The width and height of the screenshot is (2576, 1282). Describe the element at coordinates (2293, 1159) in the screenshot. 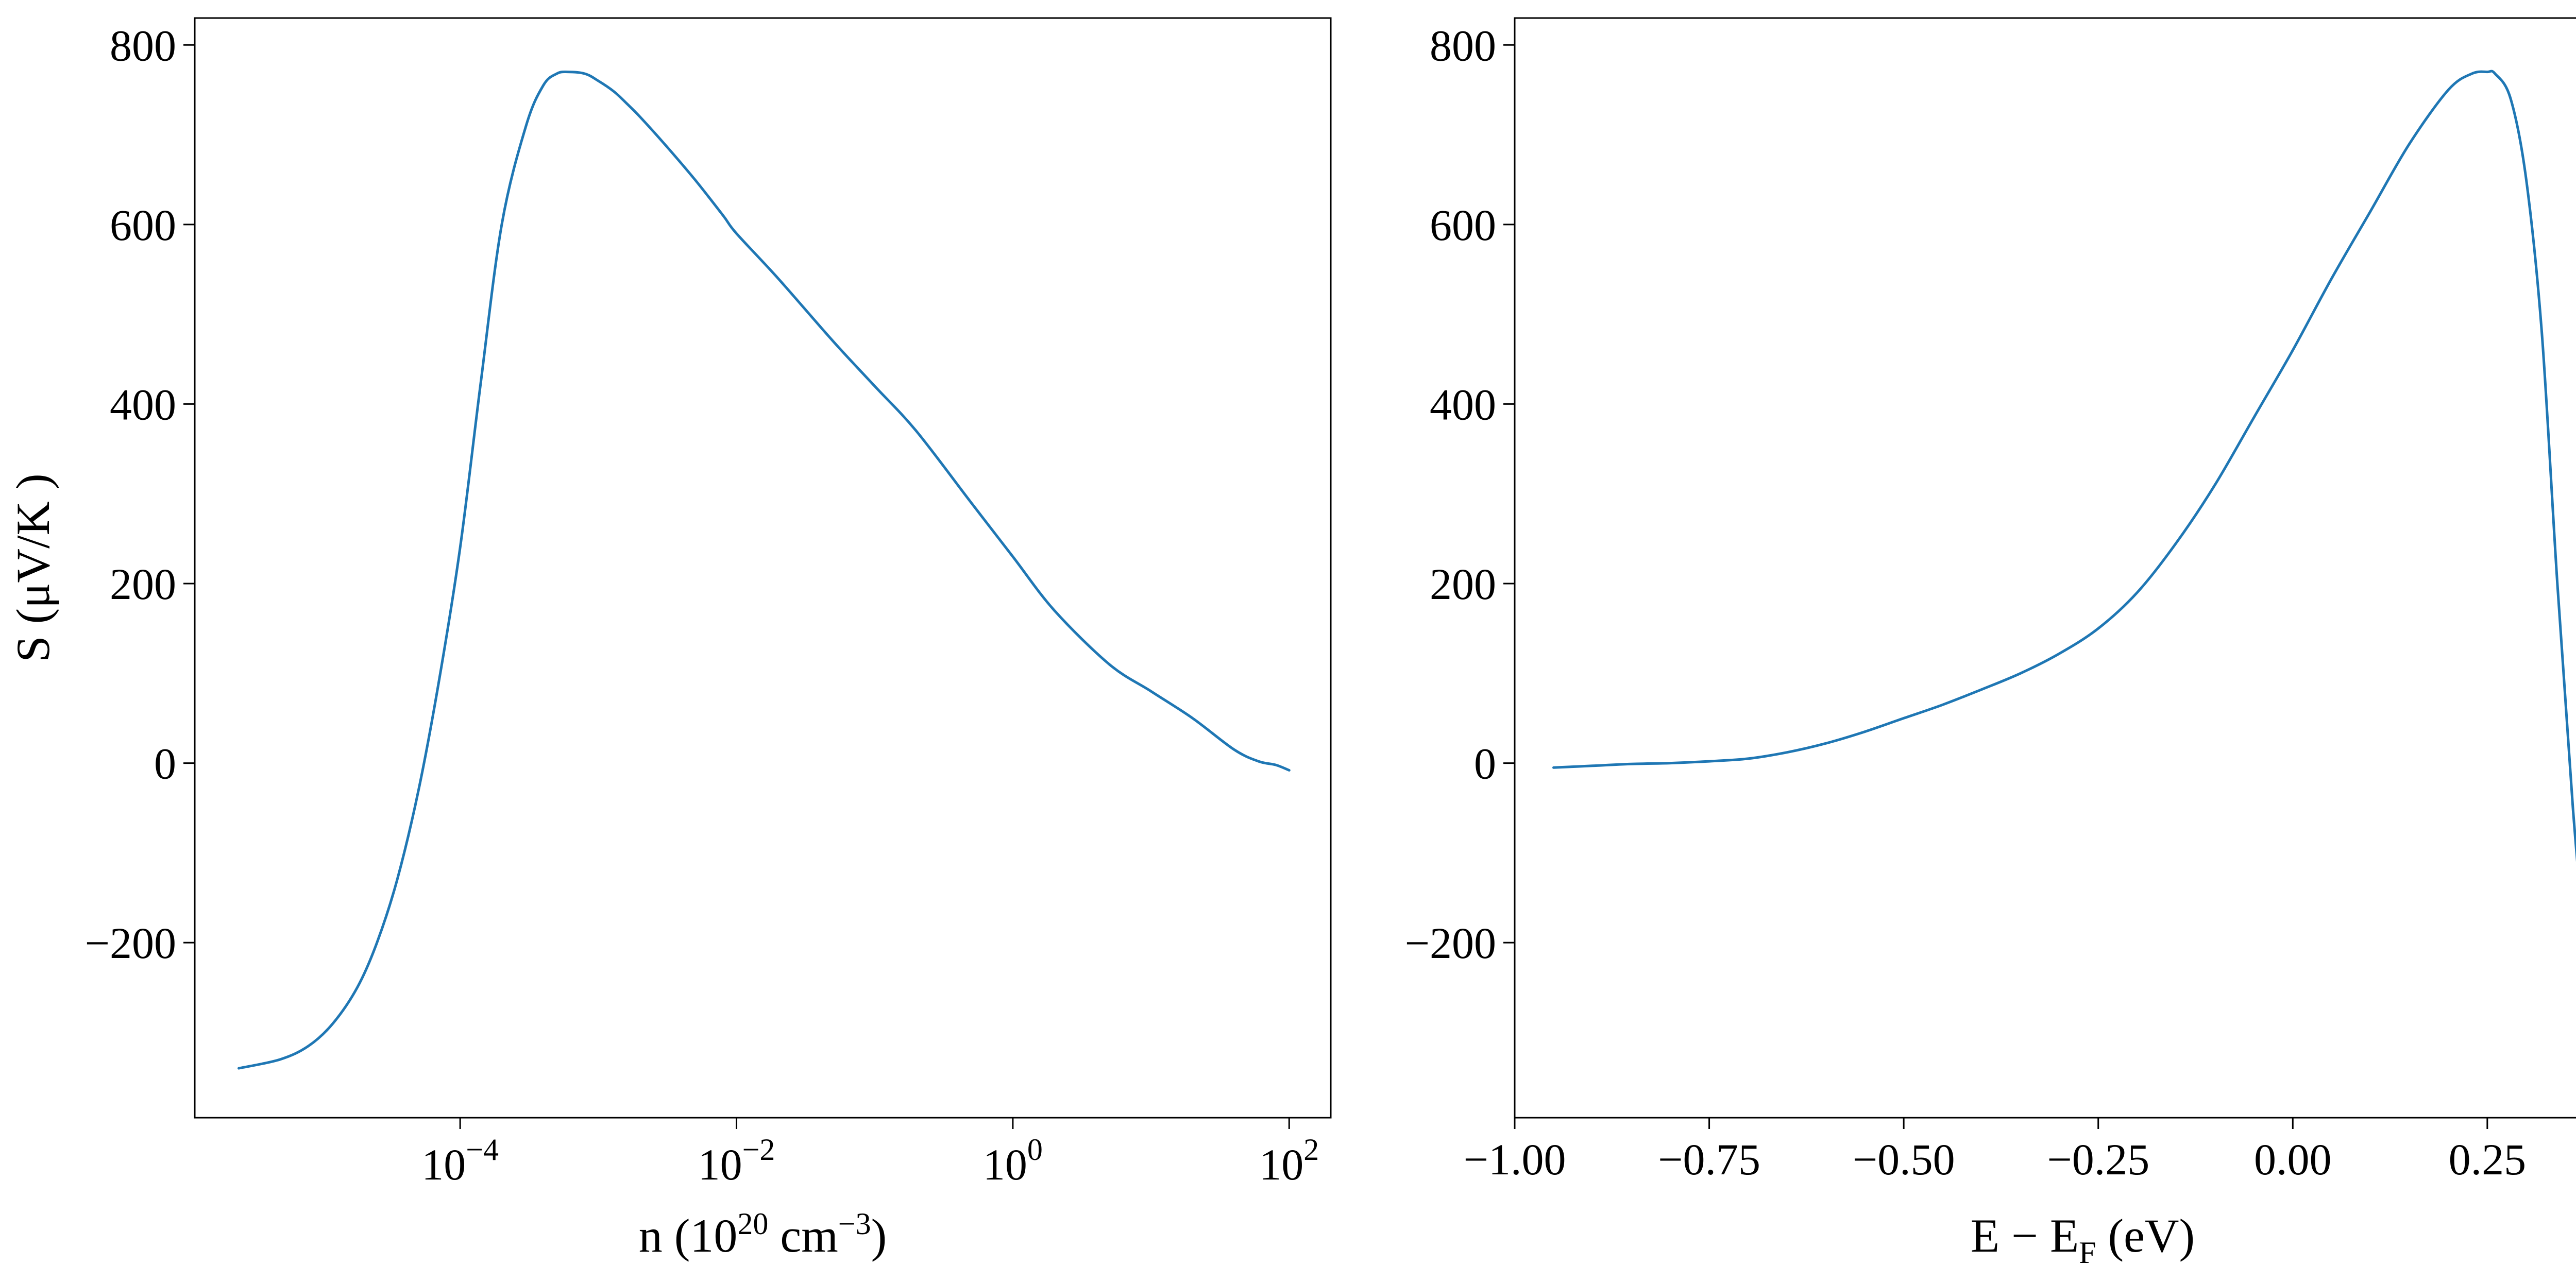

I see `x-tick-label: 0.00` at that location.